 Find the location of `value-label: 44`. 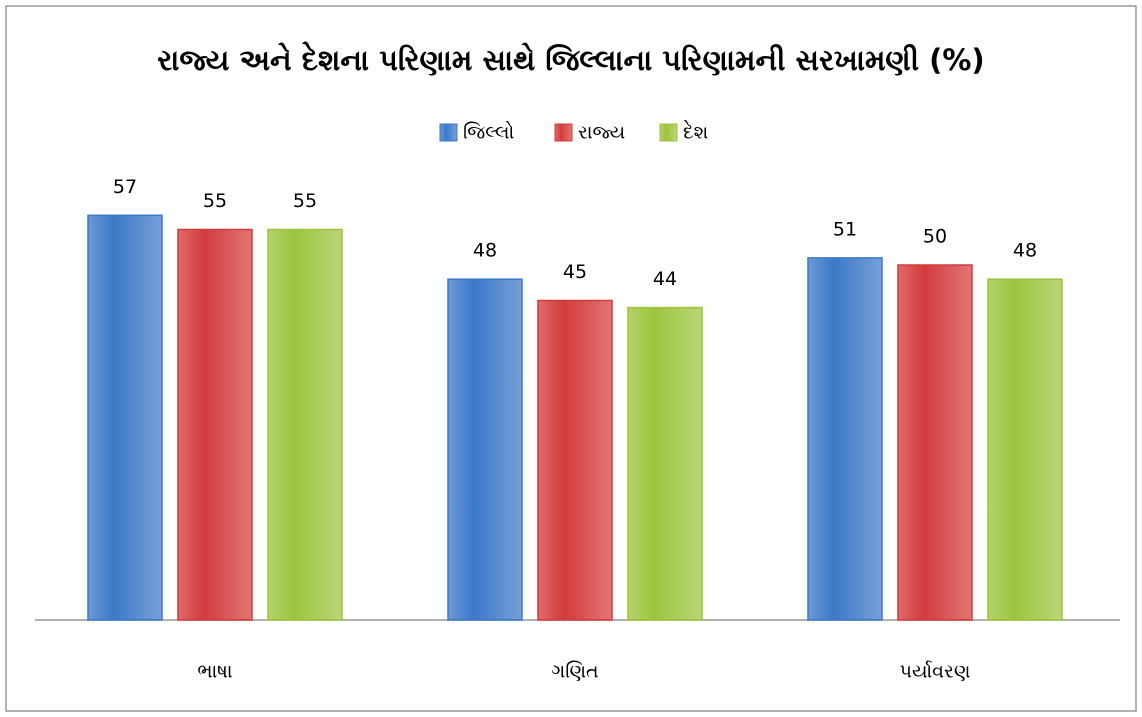

value-label: 44 is located at coordinates (665, 279).